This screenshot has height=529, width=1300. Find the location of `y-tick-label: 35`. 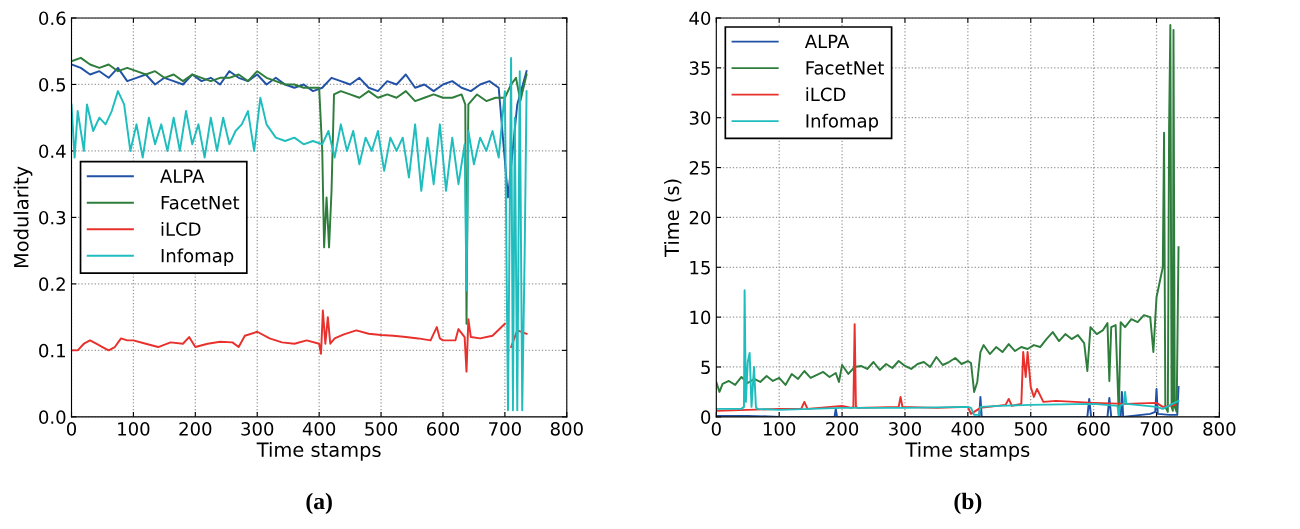

y-tick-label: 35 is located at coordinates (699, 68).